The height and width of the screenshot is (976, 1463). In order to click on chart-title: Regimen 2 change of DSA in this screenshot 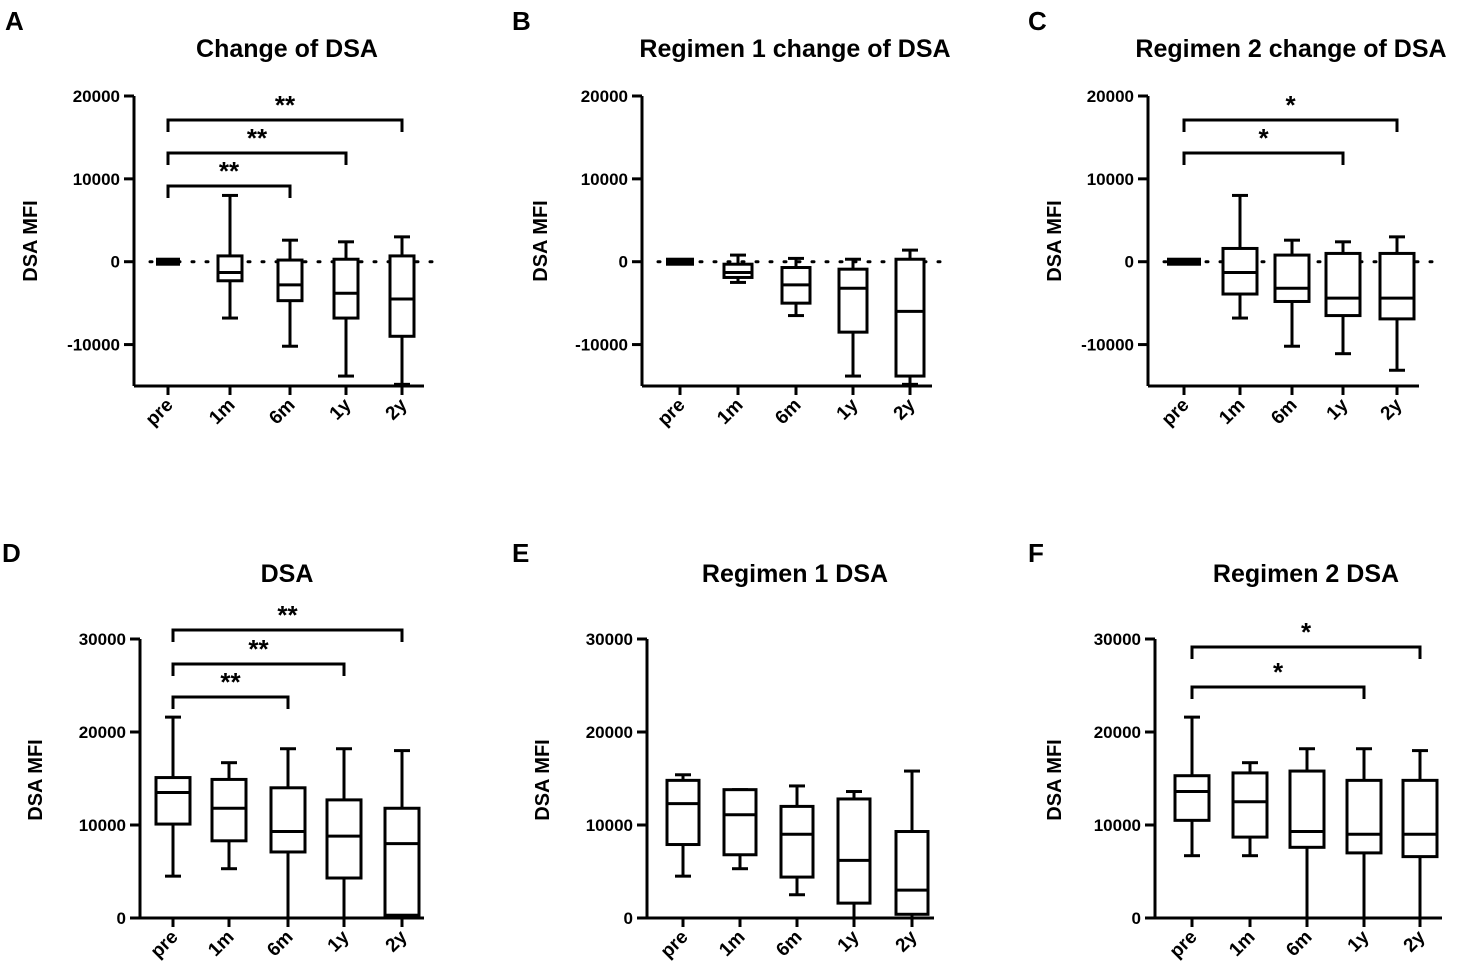, I will do `click(1290, 49)`.